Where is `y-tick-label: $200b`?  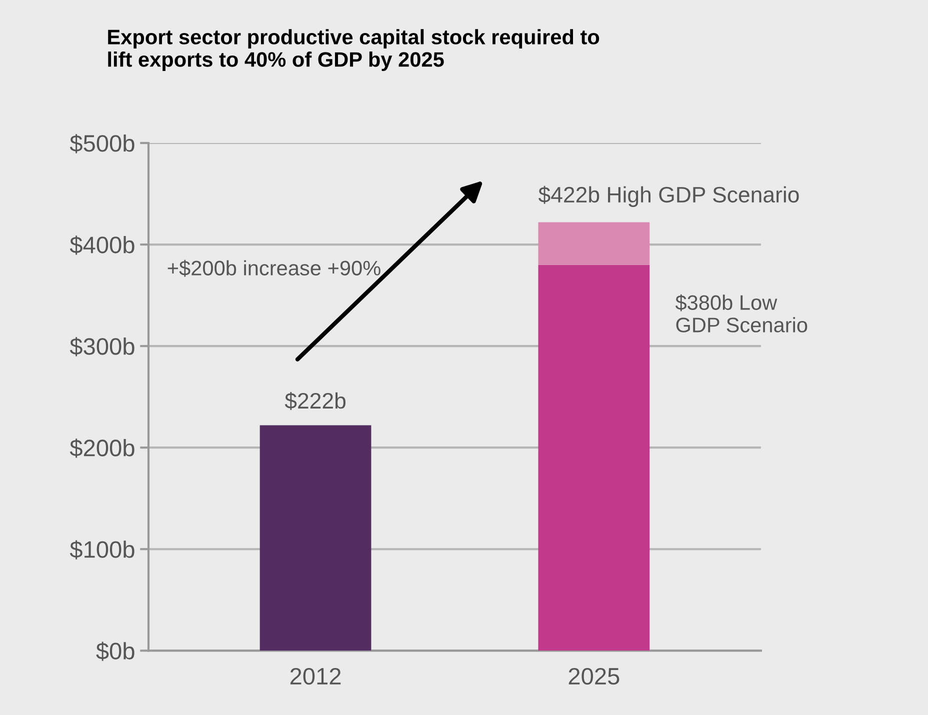 y-tick-label: $200b is located at coordinates (102, 448).